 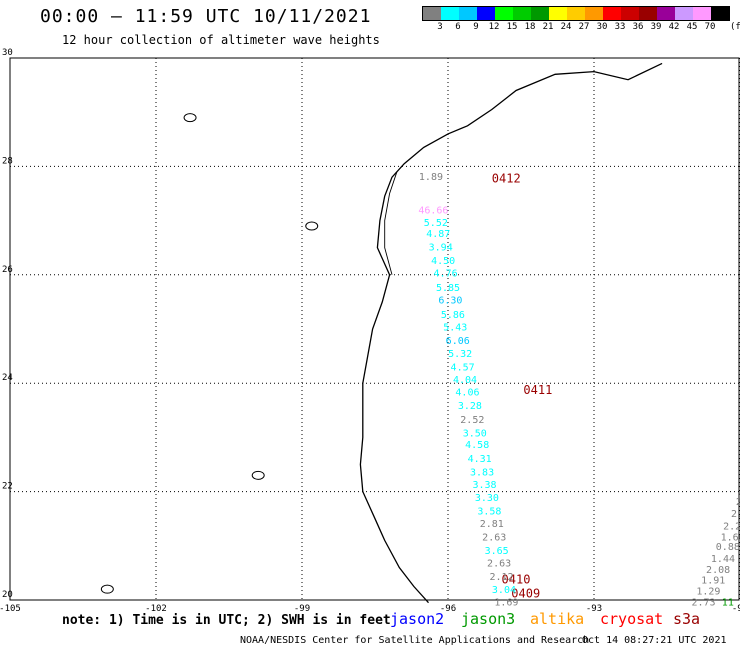 I want to click on color-scale-label: 36, so click(x=638, y=27).